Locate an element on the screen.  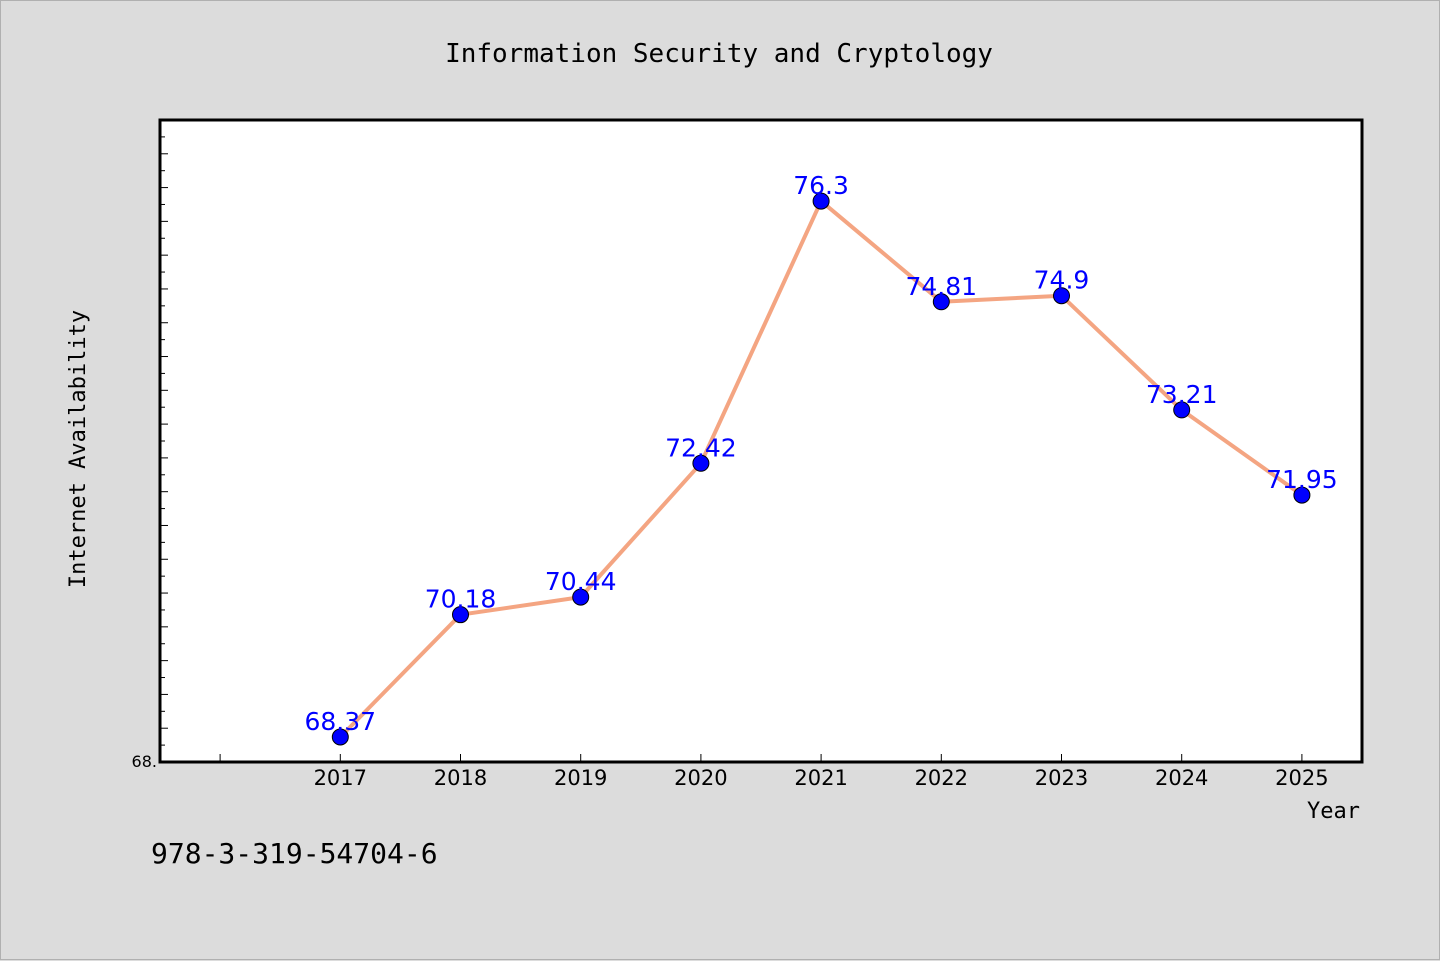
footer-isbn: 978-3-319-54704-6 is located at coordinates (294, 853).